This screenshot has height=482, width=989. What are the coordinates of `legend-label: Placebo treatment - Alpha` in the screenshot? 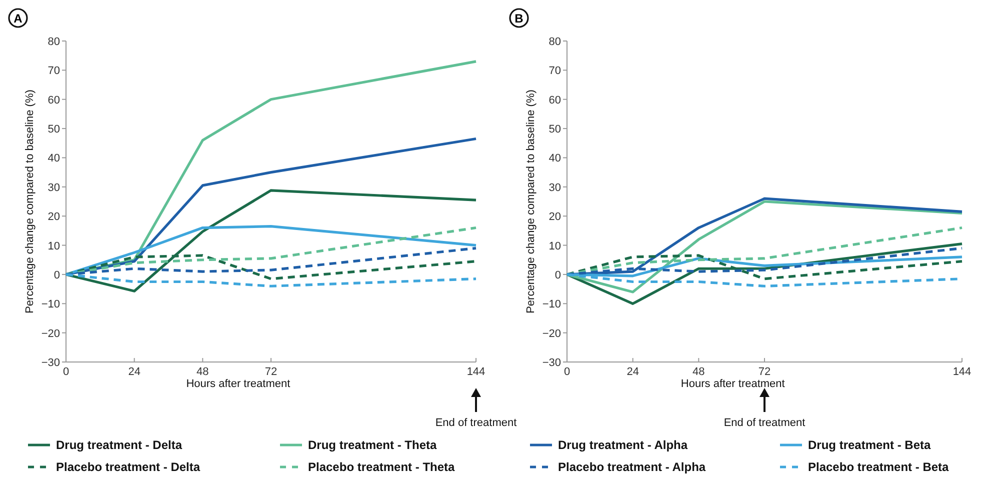 It's located at (632, 467).